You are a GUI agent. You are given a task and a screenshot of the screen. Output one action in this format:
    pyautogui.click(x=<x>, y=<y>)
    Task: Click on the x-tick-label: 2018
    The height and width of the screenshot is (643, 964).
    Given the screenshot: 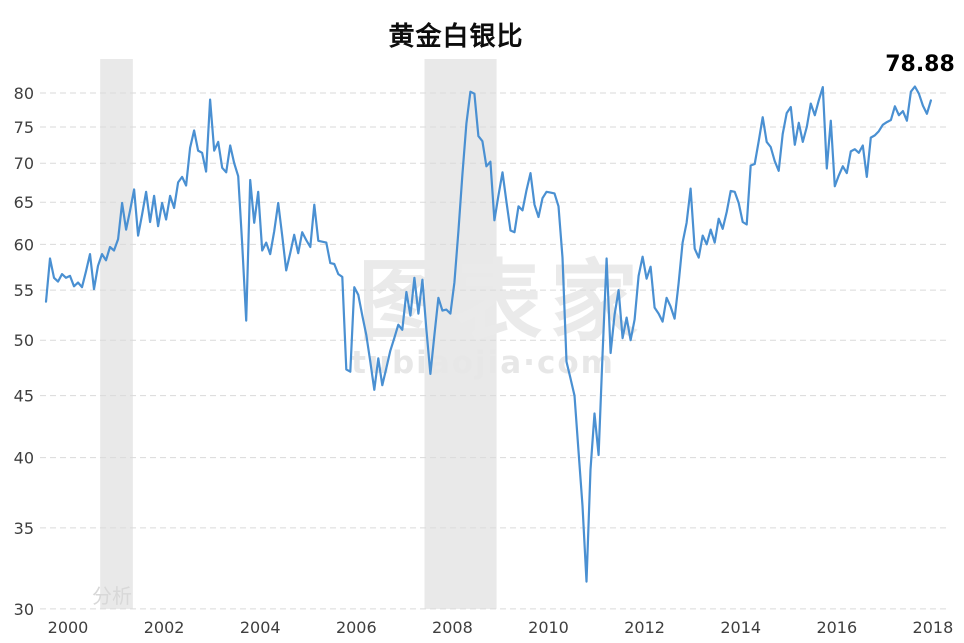 What is the action you would take?
    pyautogui.click(x=933, y=627)
    